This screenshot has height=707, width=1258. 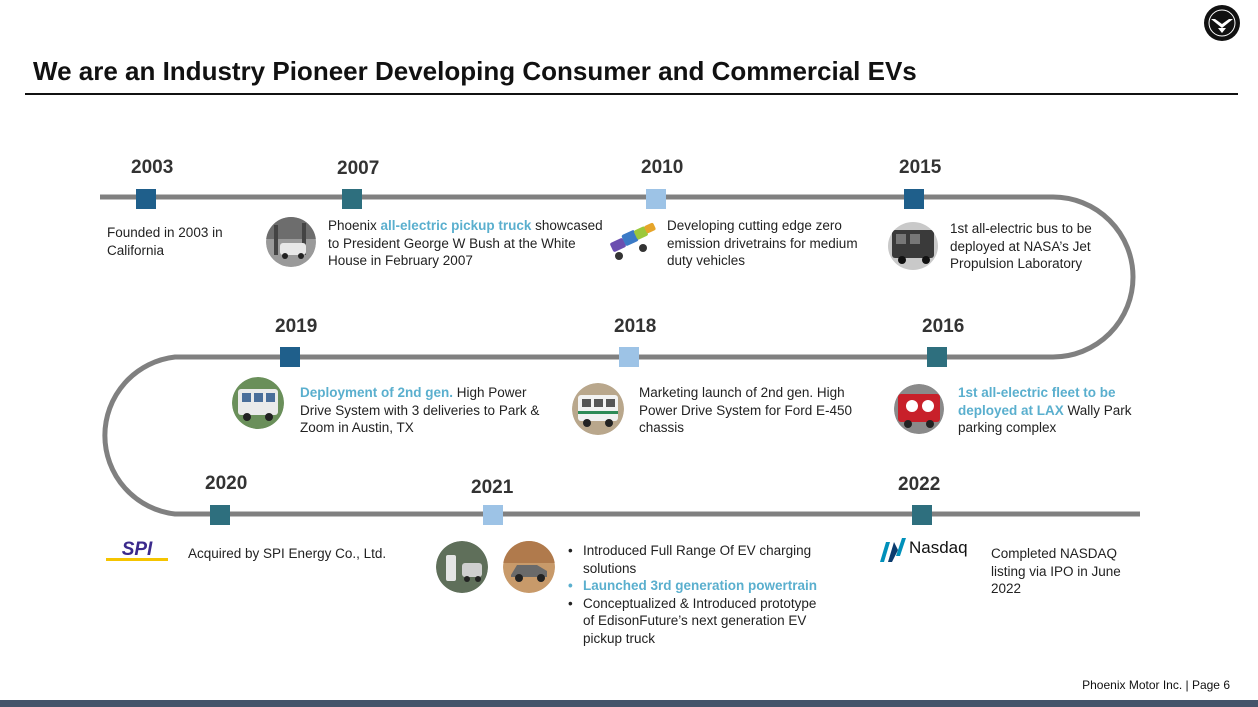 I want to click on year-2022: 2022, so click(x=919, y=484).